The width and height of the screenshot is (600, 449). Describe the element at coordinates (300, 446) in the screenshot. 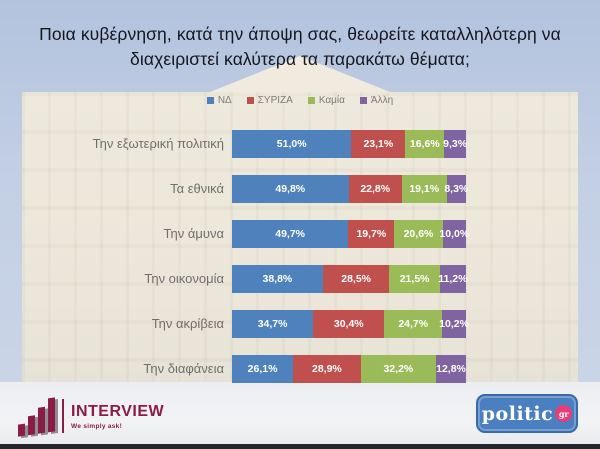

I see `bottom-dark-strip` at that location.